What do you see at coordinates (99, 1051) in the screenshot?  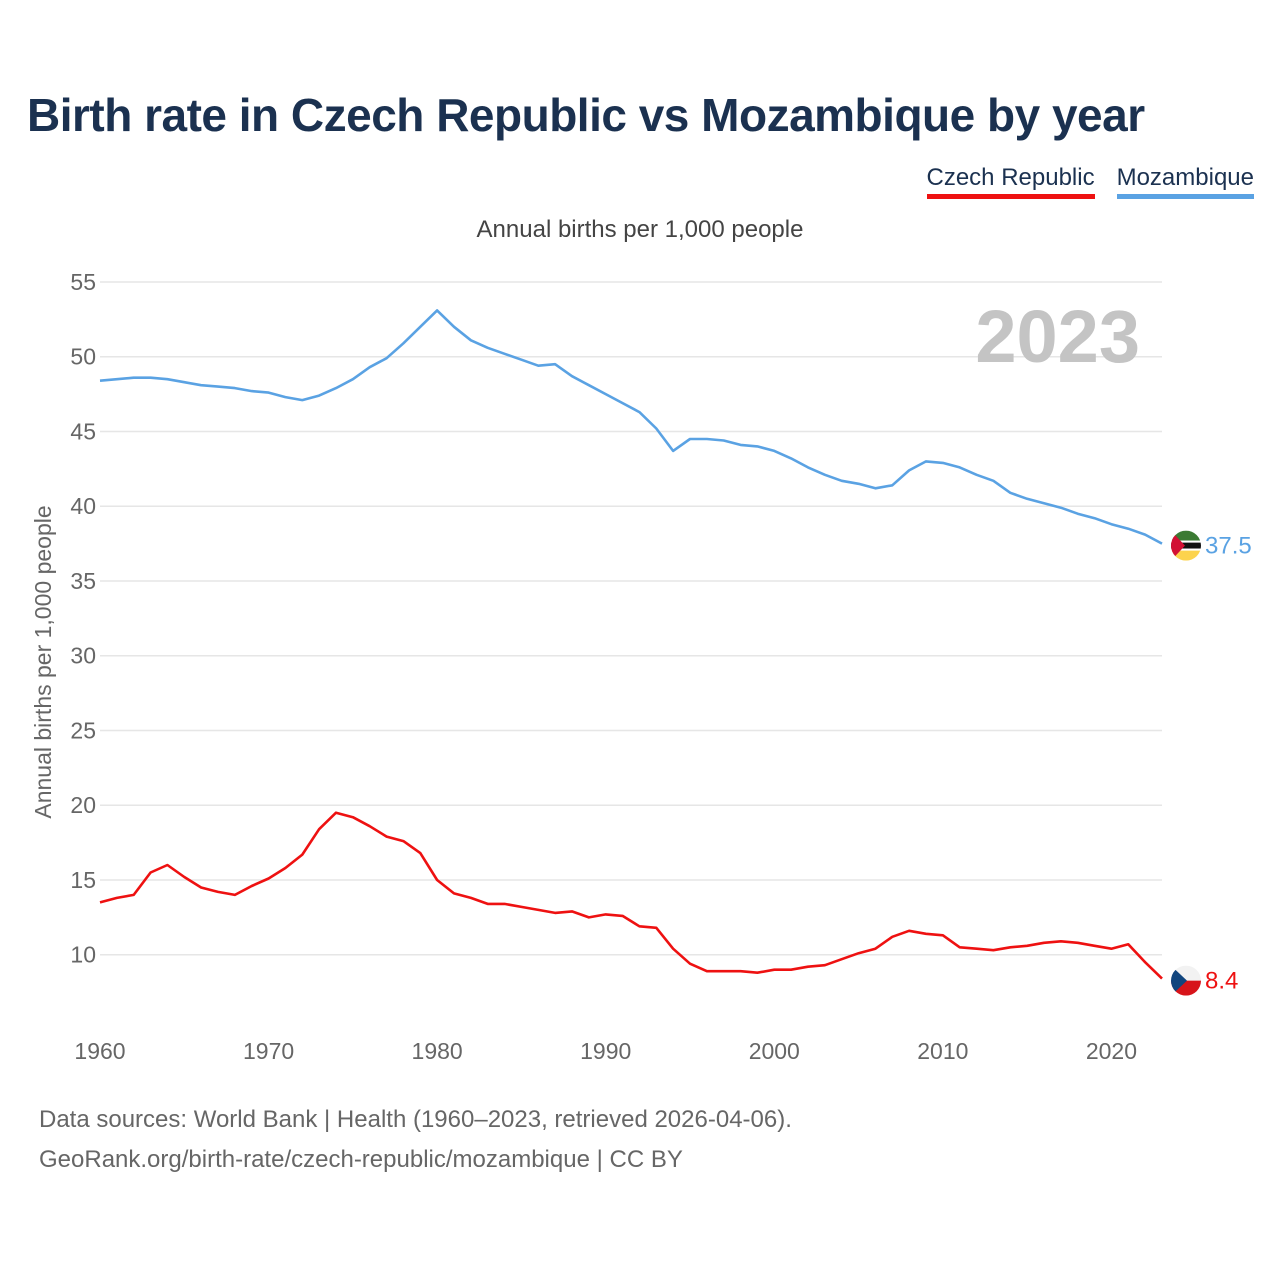 I see `x-tick-label-1960: 1960` at bounding box center [99, 1051].